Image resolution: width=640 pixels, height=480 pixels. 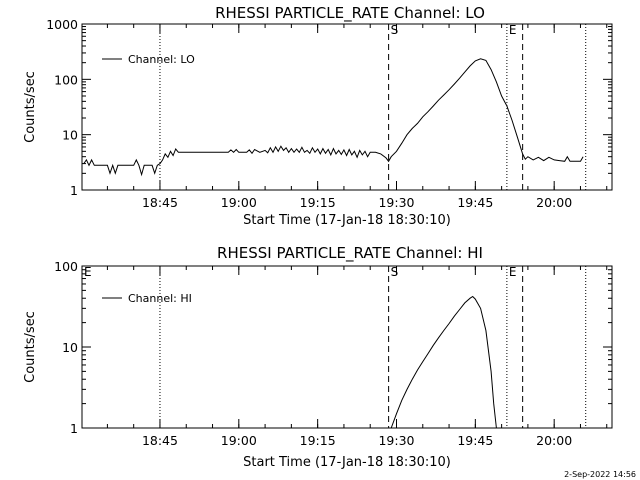 I want to click on y-tick-label: 1000, so click(x=62, y=24).